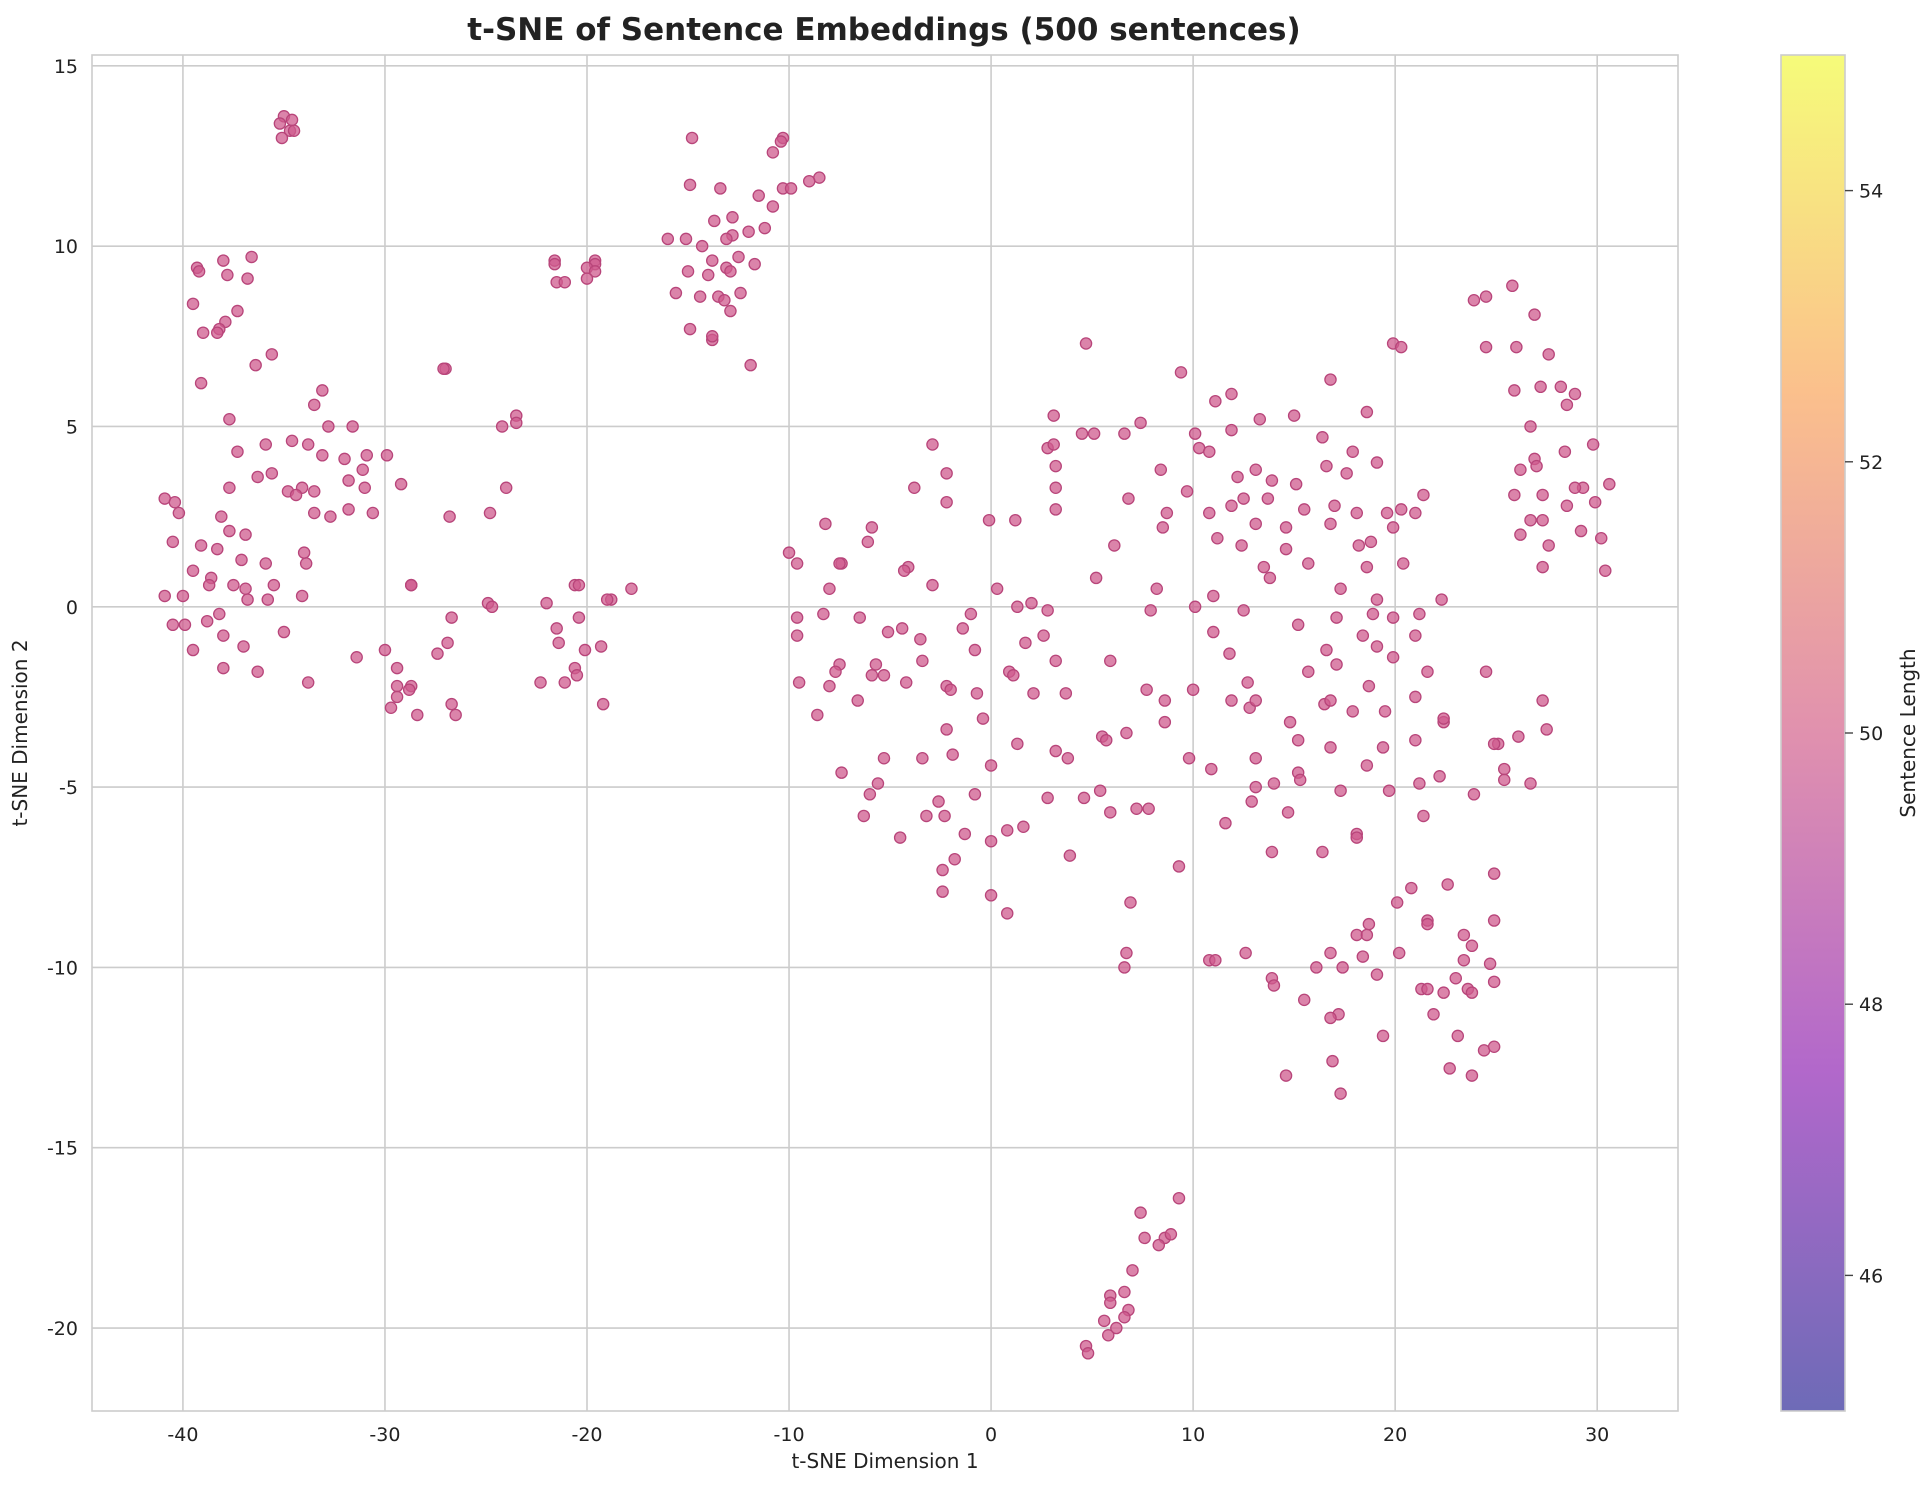 This screenshot has width=1924, height=1485. Describe the element at coordinates (62, 1329) in the screenshot. I see `y-tick-label: -20` at that location.